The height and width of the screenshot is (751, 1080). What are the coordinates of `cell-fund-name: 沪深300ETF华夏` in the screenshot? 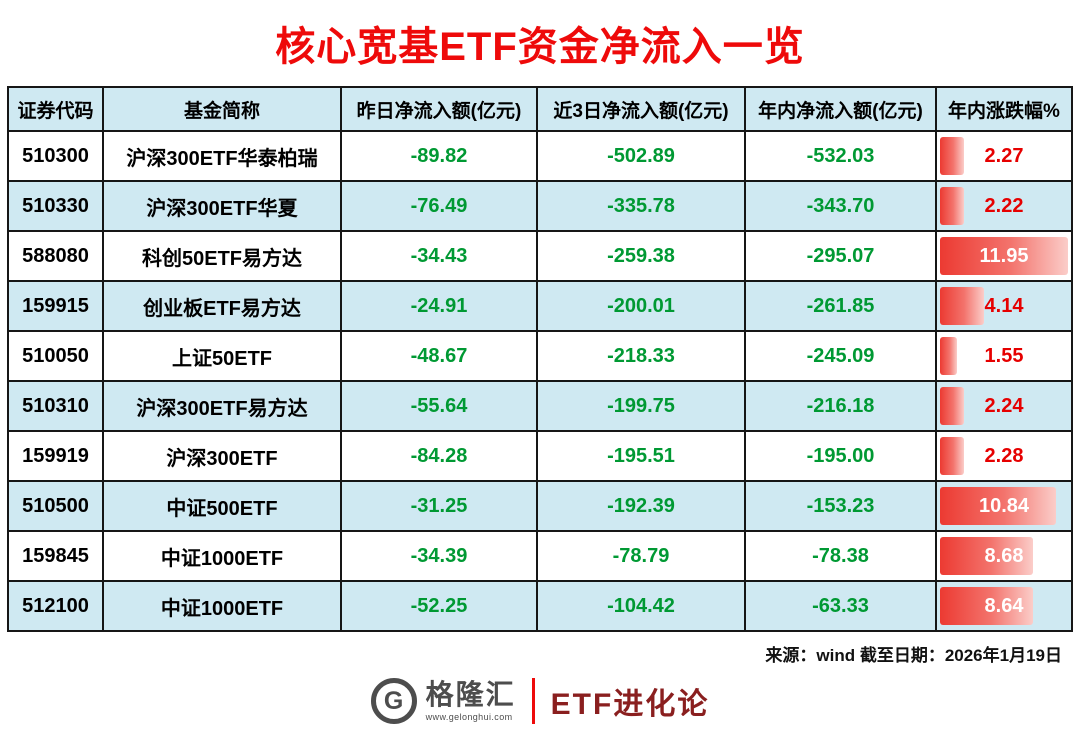 It's located at (222, 206).